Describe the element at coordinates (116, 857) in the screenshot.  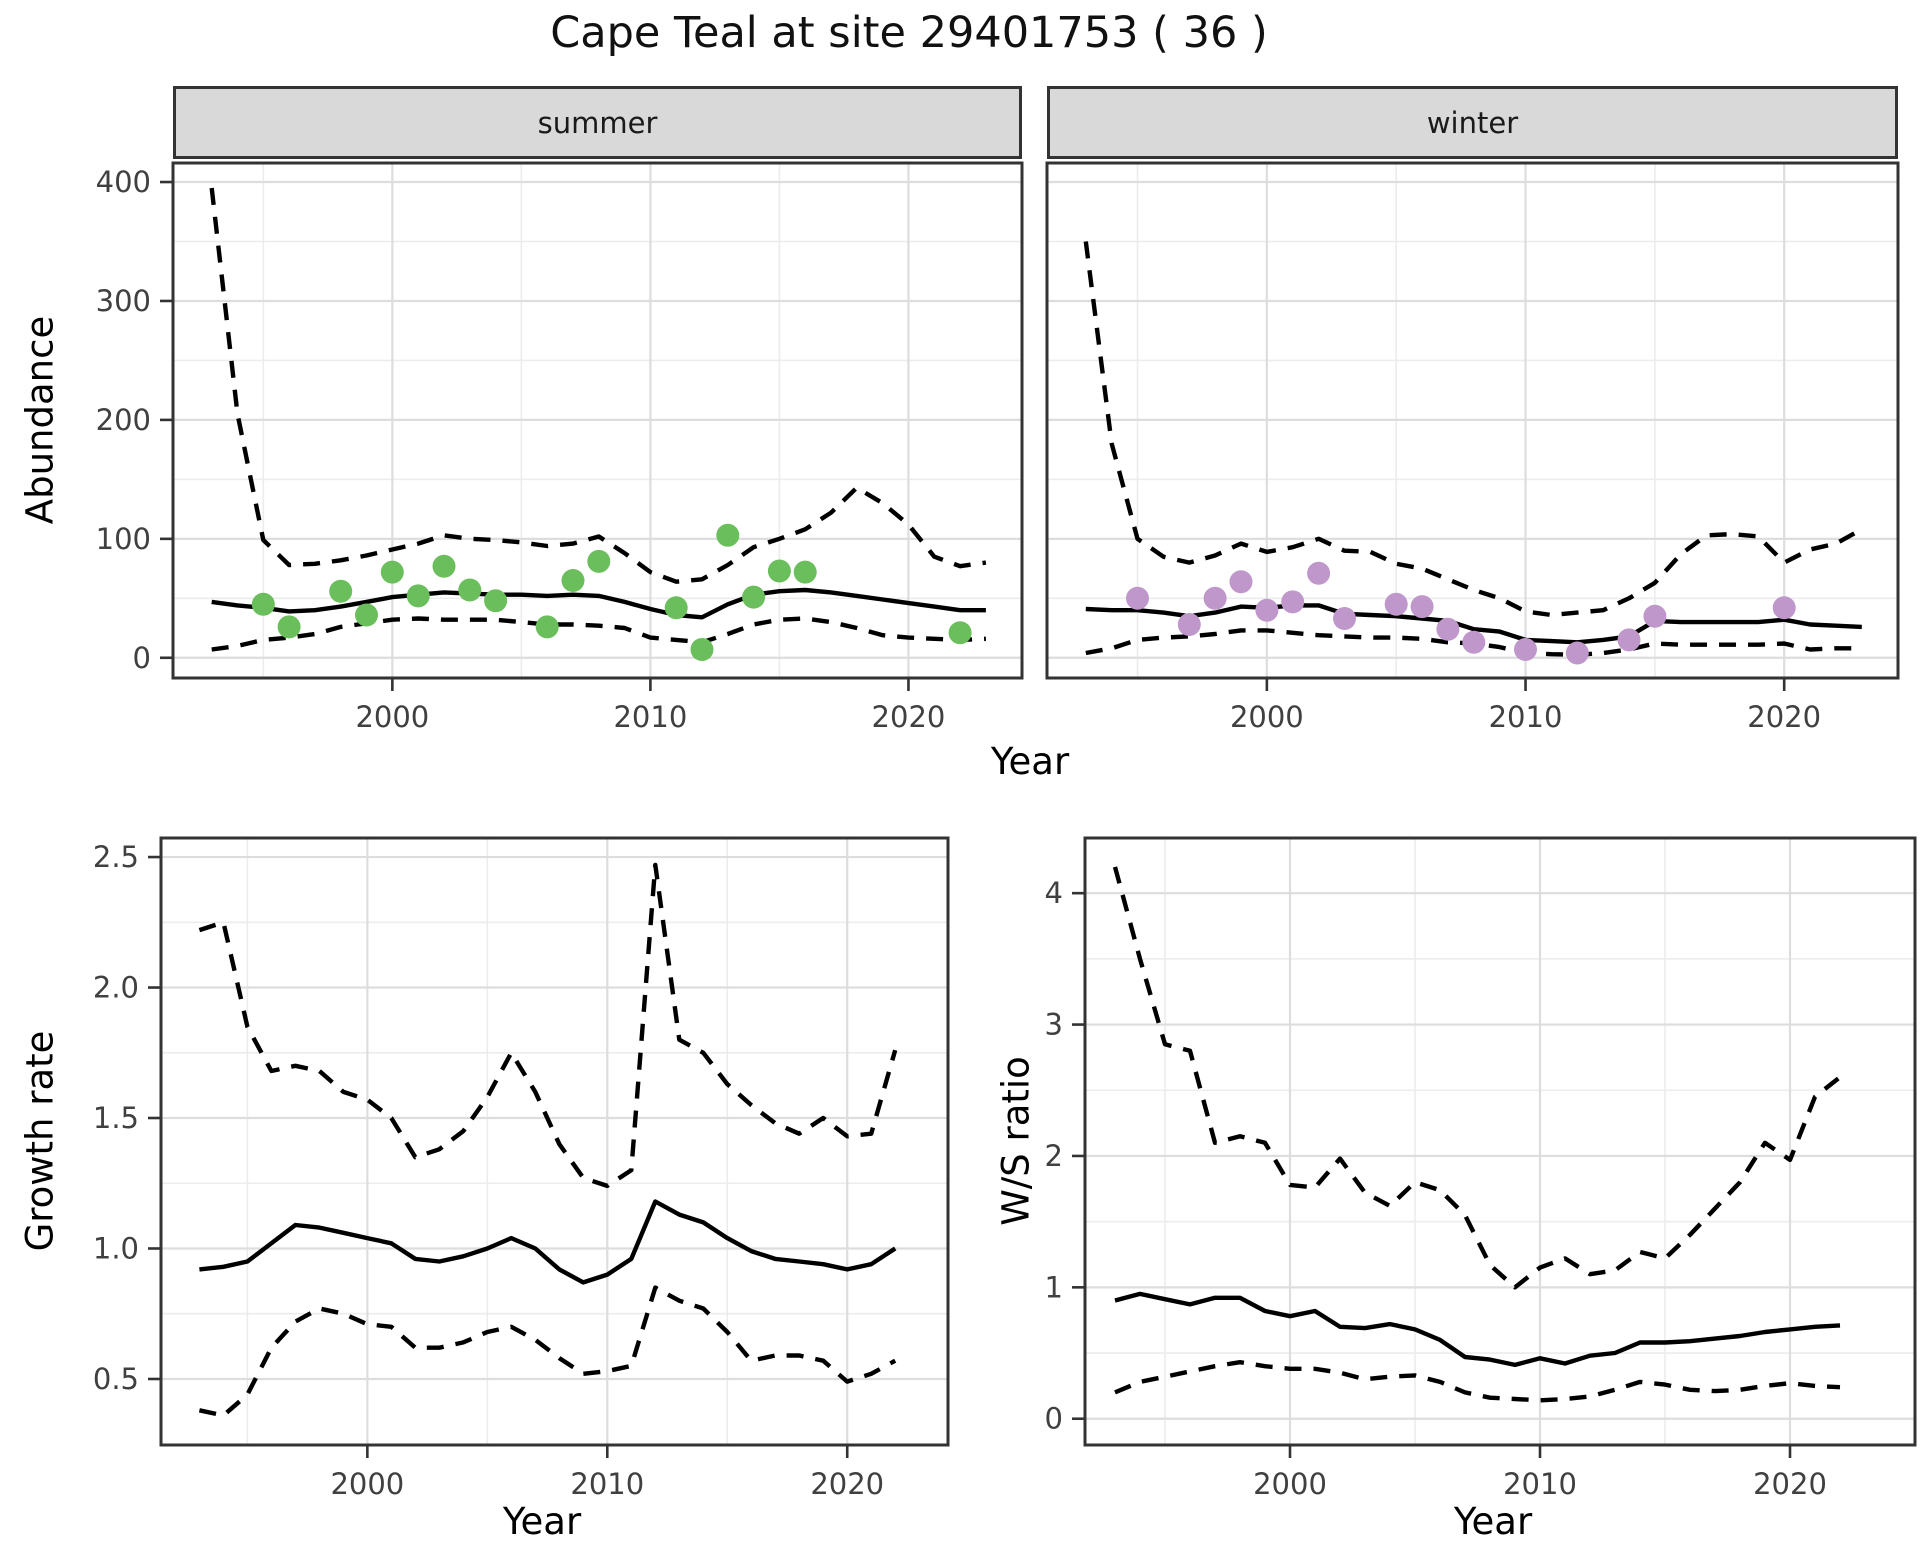
I see `y-tick-label: 2.5` at that location.